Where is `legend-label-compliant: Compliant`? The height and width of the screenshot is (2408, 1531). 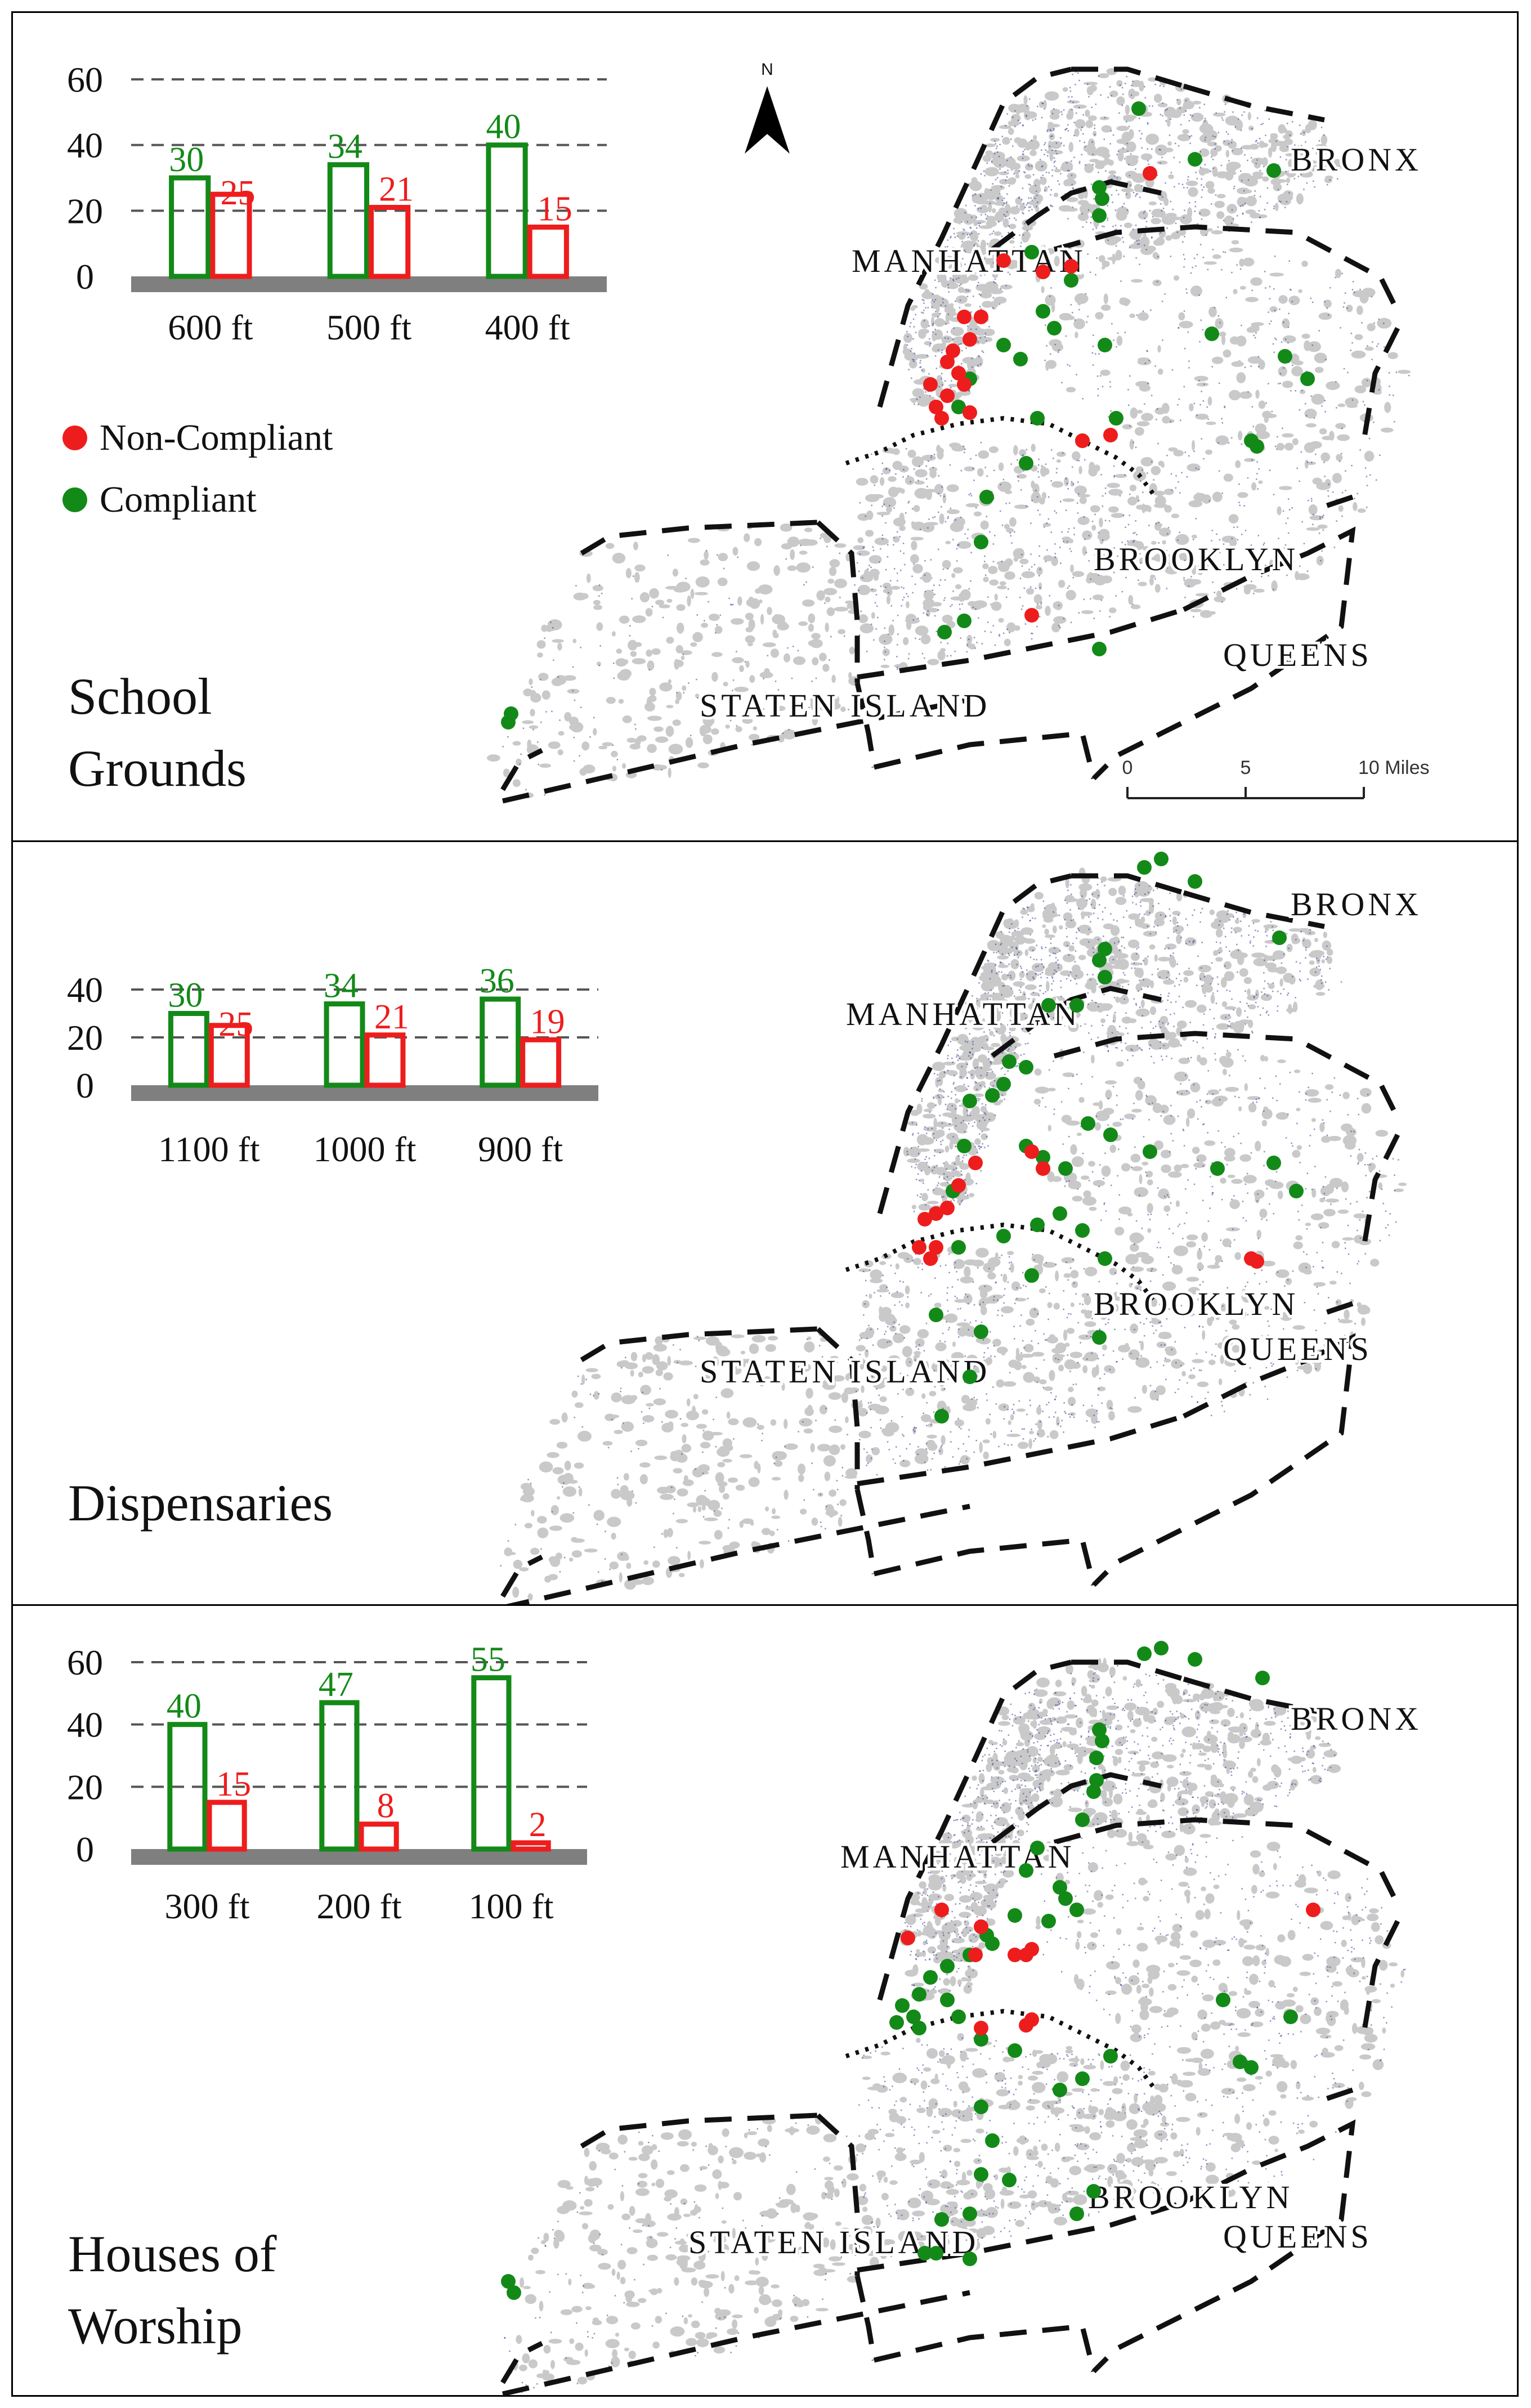
legend-label-compliant: Compliant is located at coordinates (178, 499).